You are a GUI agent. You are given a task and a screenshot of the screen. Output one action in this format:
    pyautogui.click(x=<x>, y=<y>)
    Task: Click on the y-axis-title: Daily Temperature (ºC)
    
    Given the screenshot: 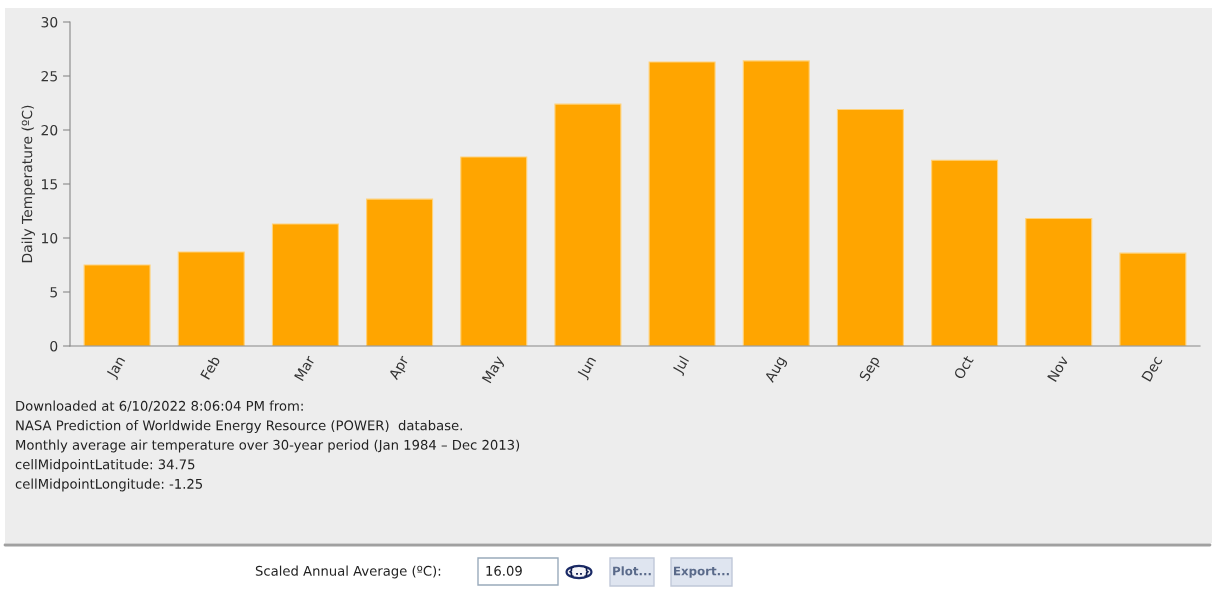 What is the action you would take?
    pyautogui.click(x=28, y=184)
    